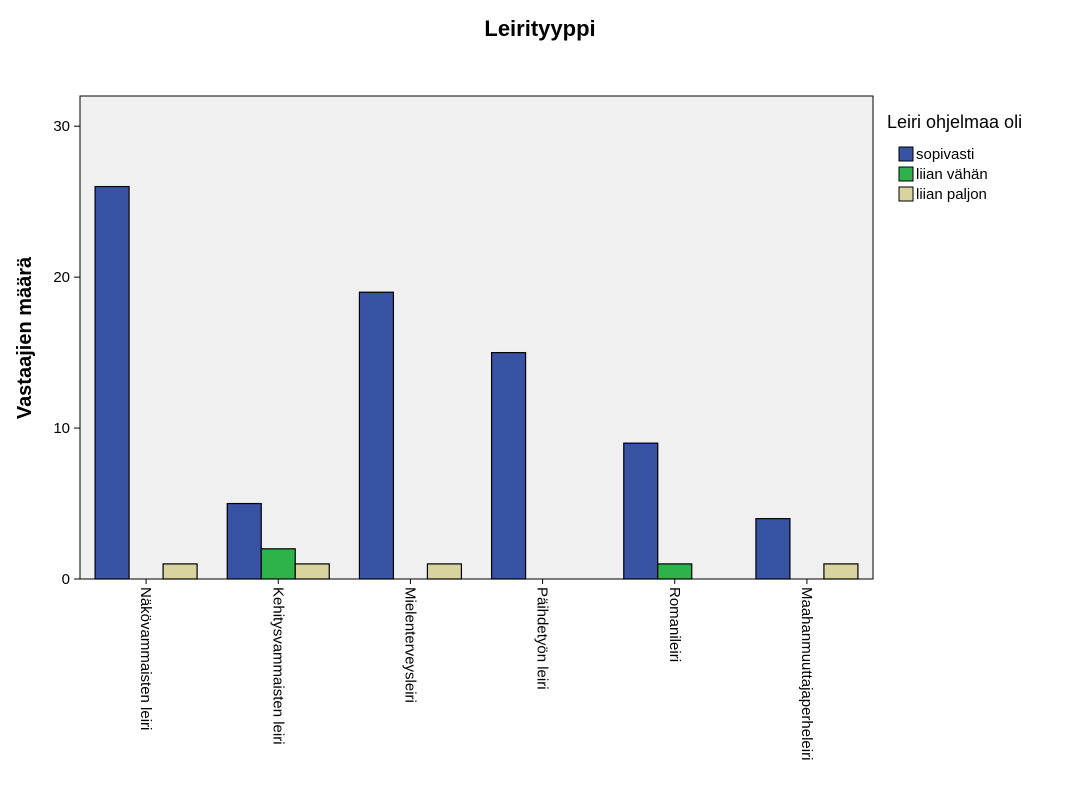 The width and height of the screenshot is (1071, 807). What do you see at coordinates (278, 564) in the screenshot?
I see `bar-liian-vähän-1` at bounding box center [278, 564].